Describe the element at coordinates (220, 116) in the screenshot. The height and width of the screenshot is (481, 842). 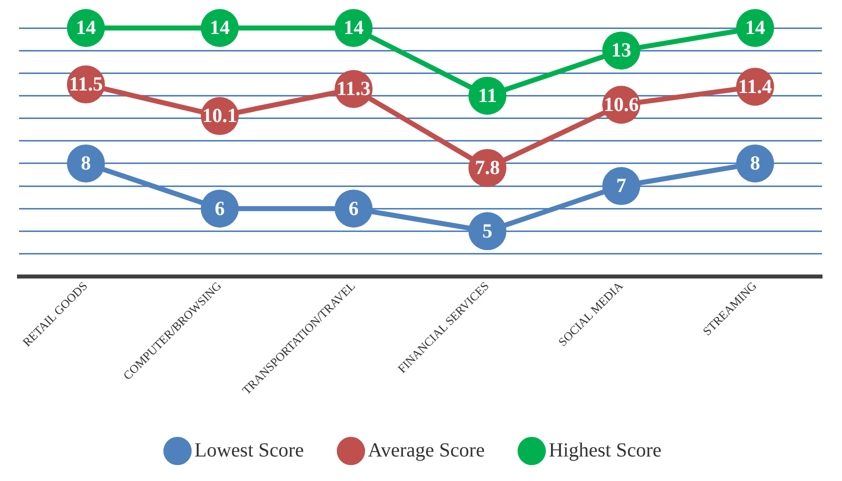
I see `data-label: 10.1` at that location.